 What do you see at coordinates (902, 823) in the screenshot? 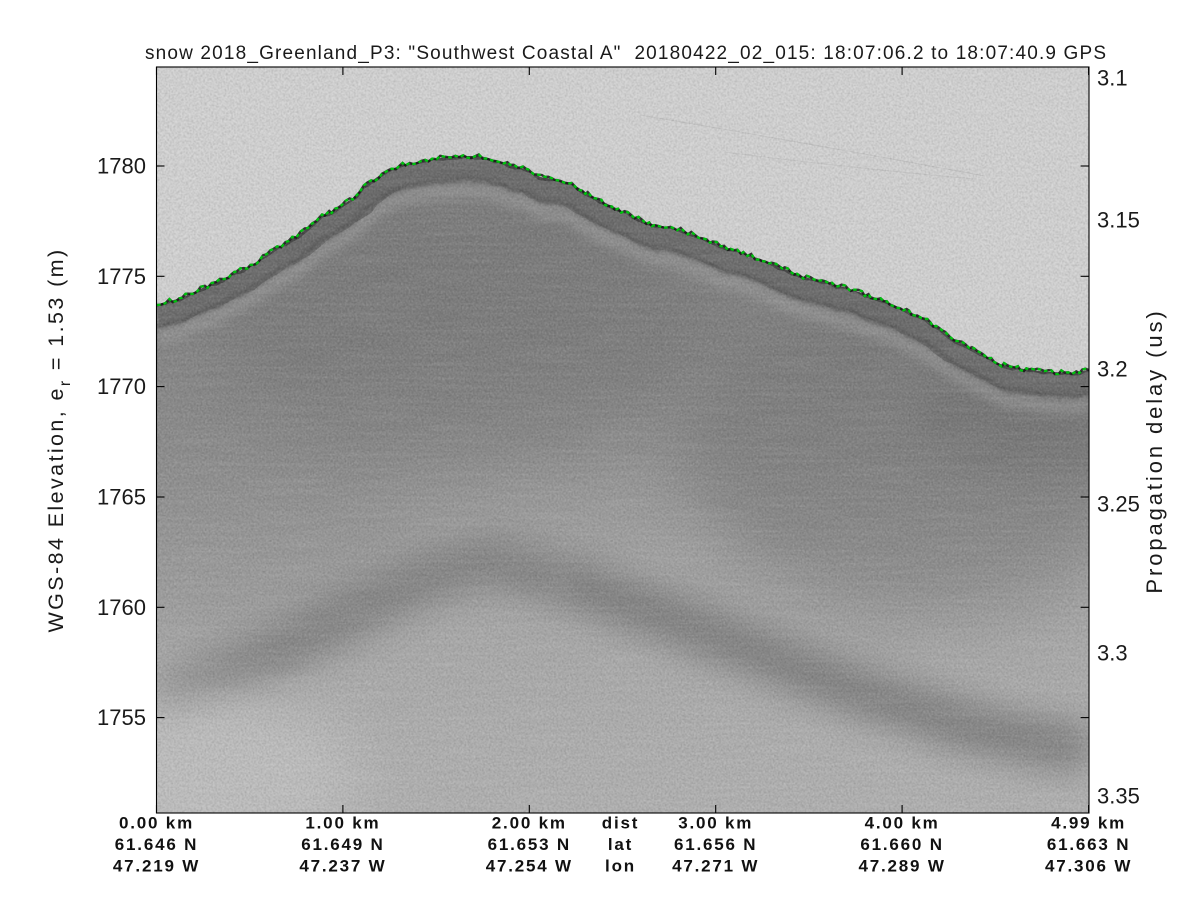
I see `svg-text: 4.00 km` at bounding box center [902, 823].